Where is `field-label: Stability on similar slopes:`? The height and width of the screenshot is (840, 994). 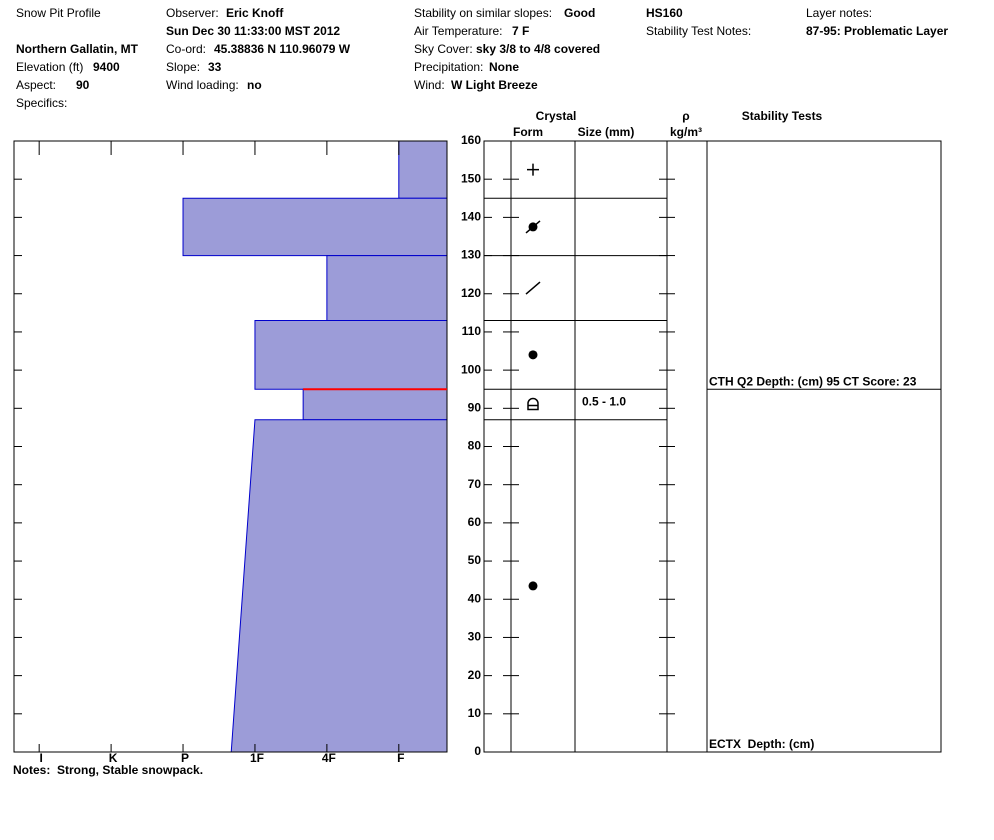 field-label: Stability on similar slopes: is located at coordinates (483, 13).